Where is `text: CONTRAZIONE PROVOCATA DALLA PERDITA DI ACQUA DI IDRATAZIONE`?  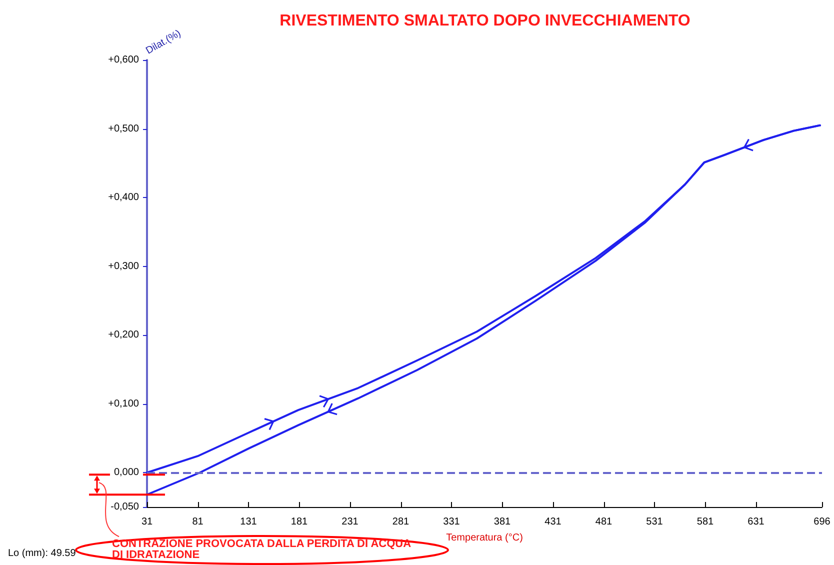 text: CONTRAZIONE PROVOCATA DALLA PERDITA DI ACQUA DI IDRATAZIONE is located at coordinates (262, 549).